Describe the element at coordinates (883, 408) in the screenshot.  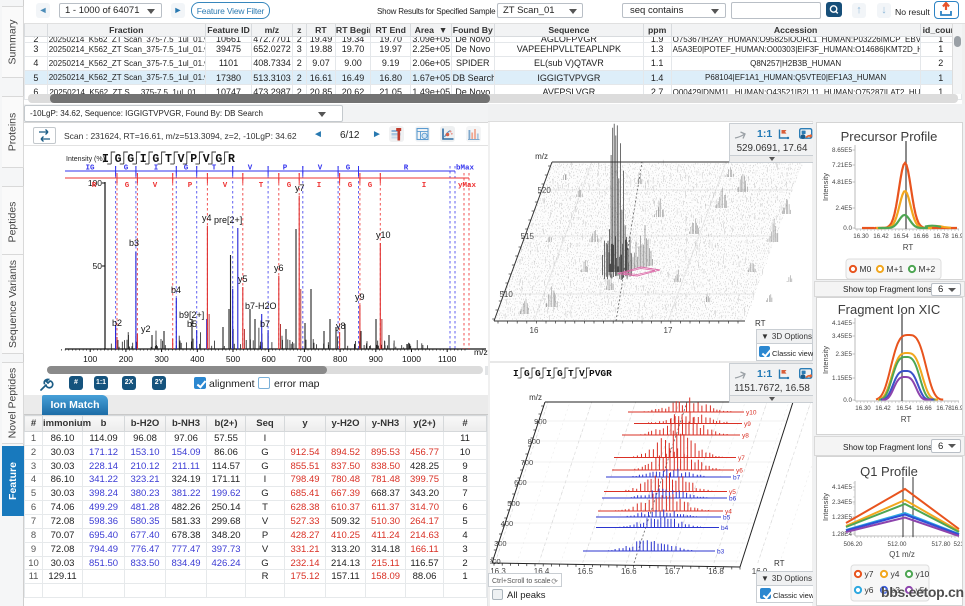
I see `svg-text: 16.42` at that location.